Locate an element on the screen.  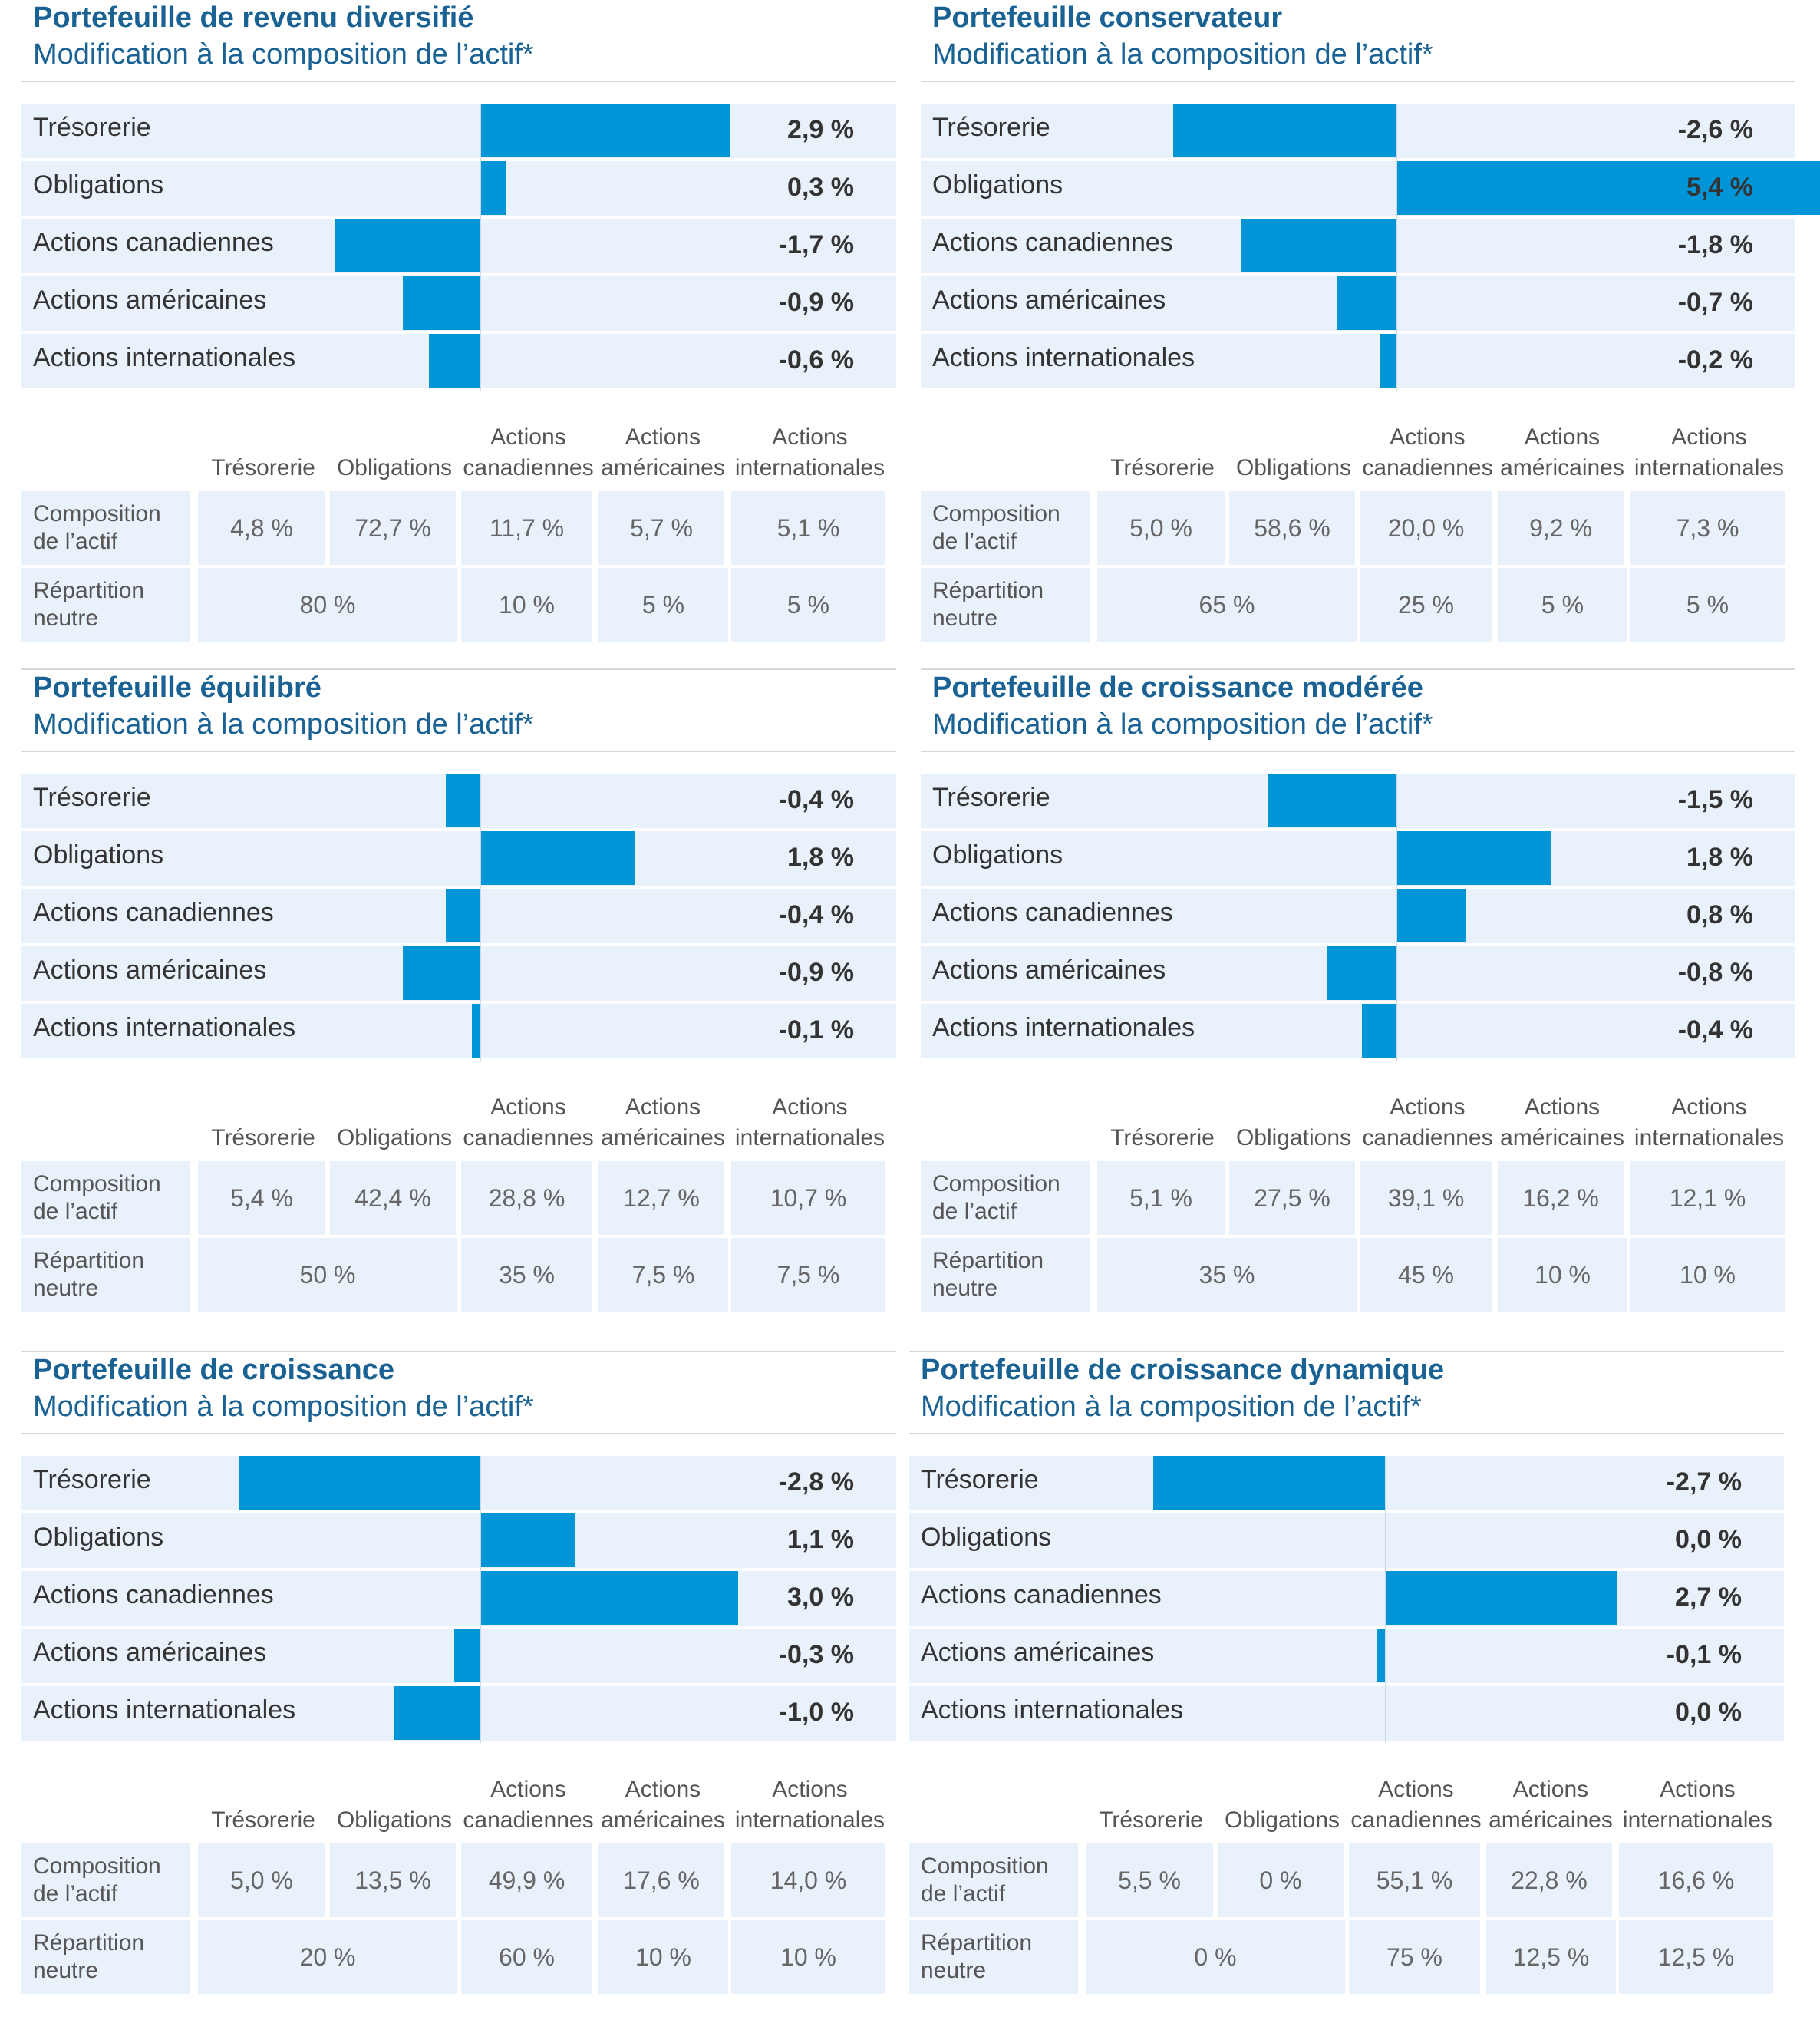
neutral-cell: 50 % is located at coordinates (327, 1275).